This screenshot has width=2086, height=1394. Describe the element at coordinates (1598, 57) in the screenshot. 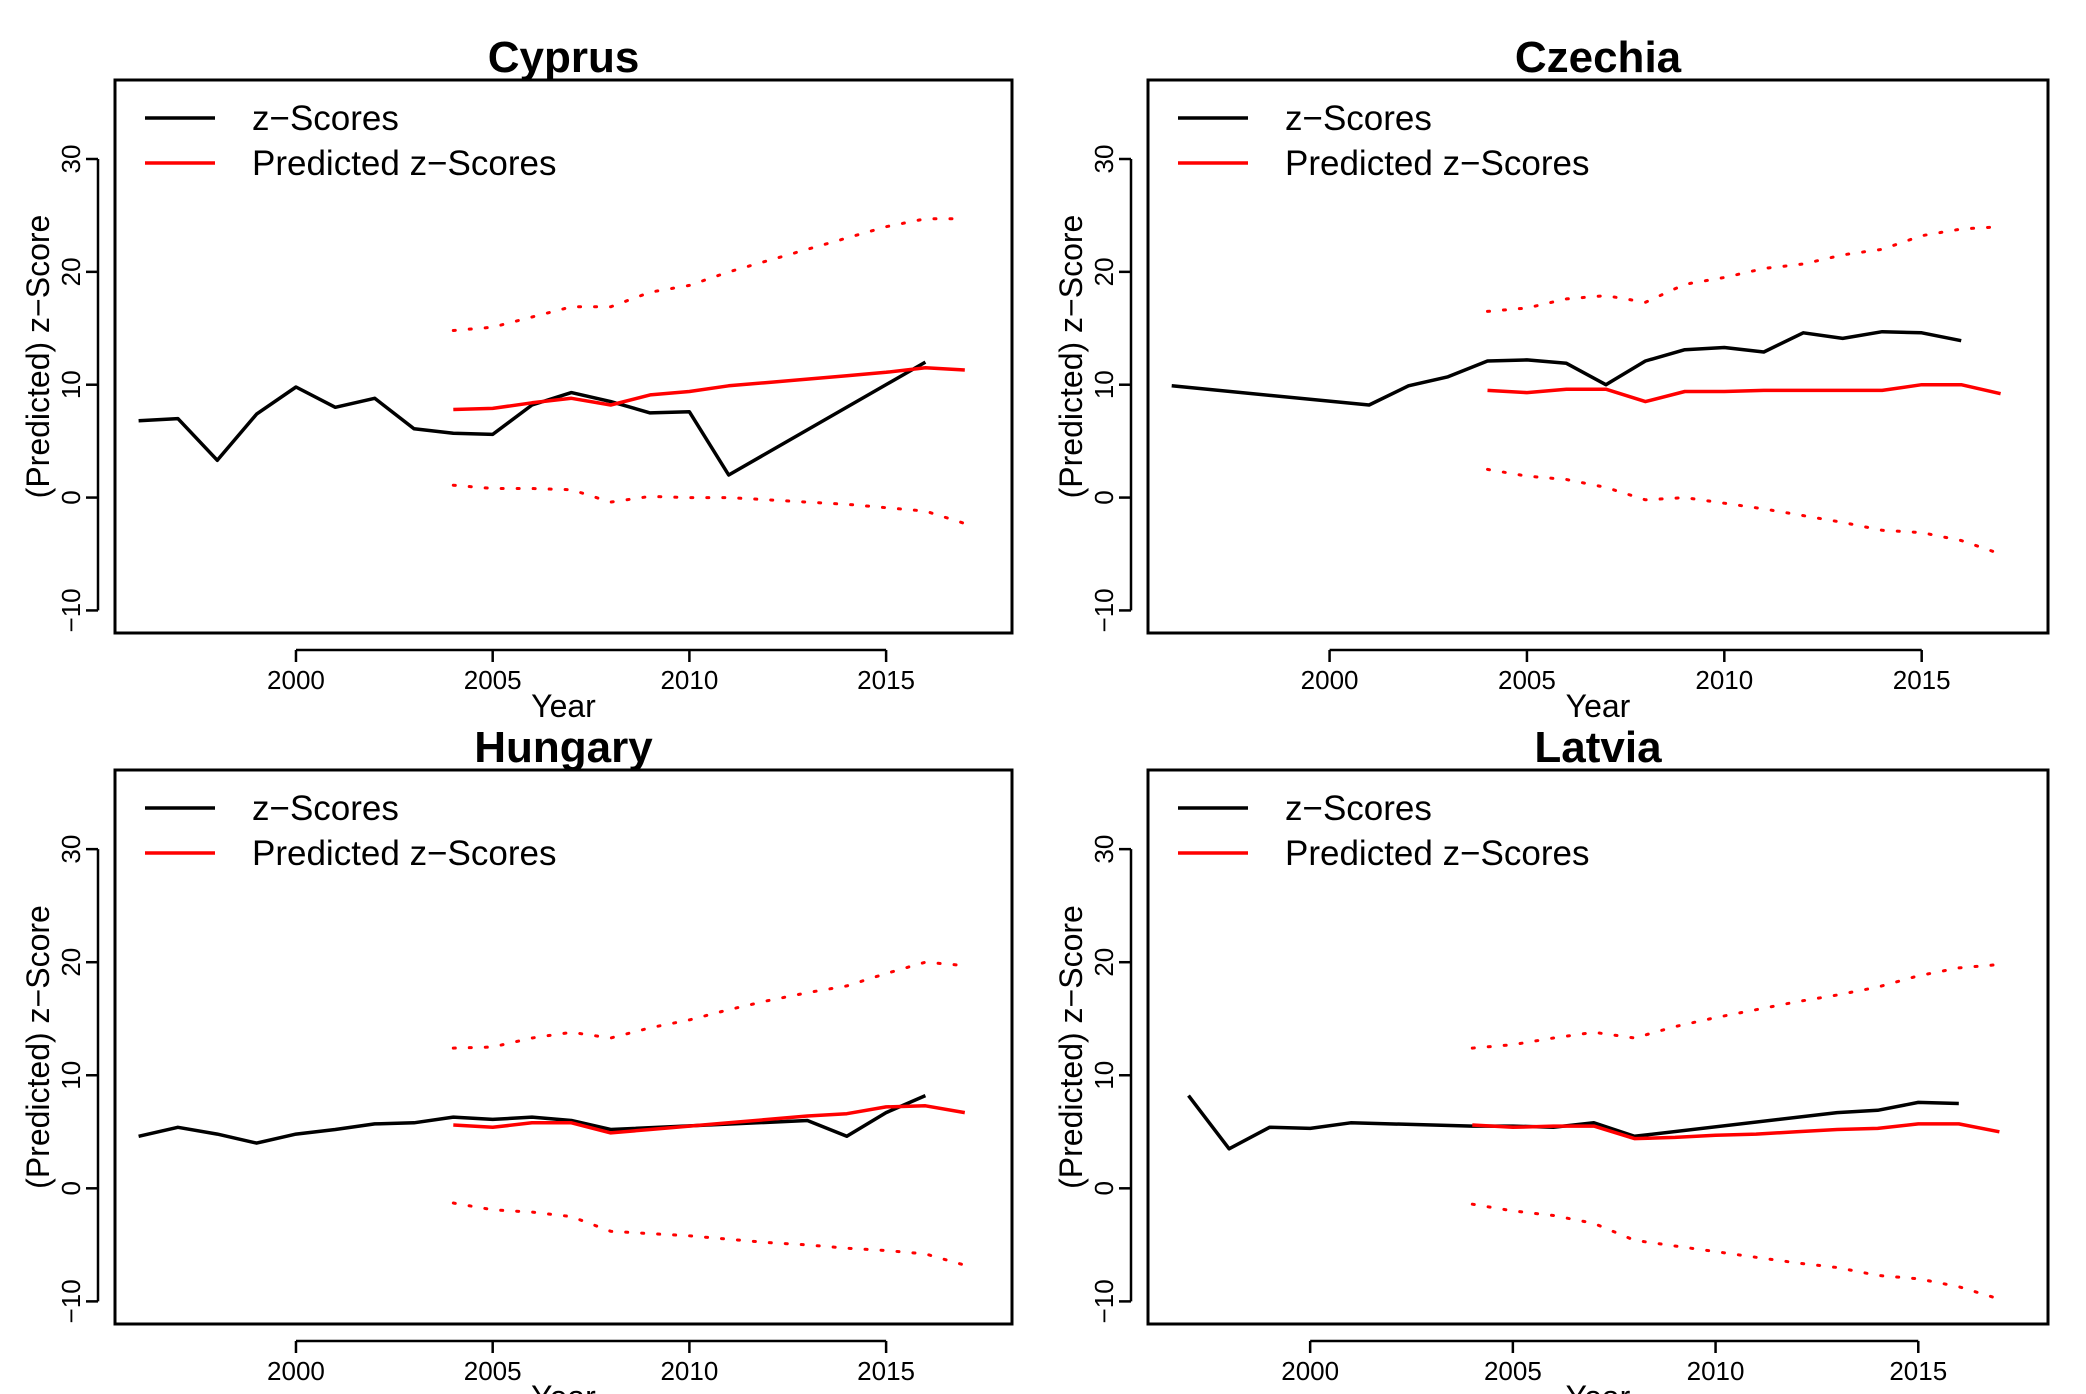

I see `chart-title: Czechia` at that location.